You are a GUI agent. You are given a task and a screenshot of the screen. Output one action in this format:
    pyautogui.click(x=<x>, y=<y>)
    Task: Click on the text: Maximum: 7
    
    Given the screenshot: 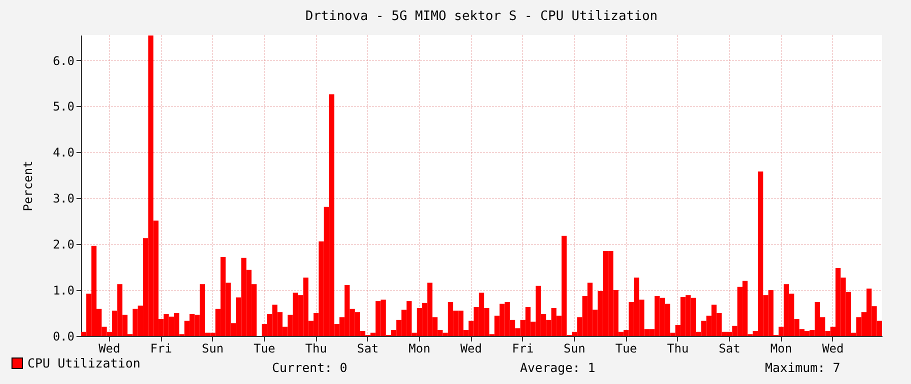 What is the action you would take?
    pyautogui.click(x=802, y=367)
    